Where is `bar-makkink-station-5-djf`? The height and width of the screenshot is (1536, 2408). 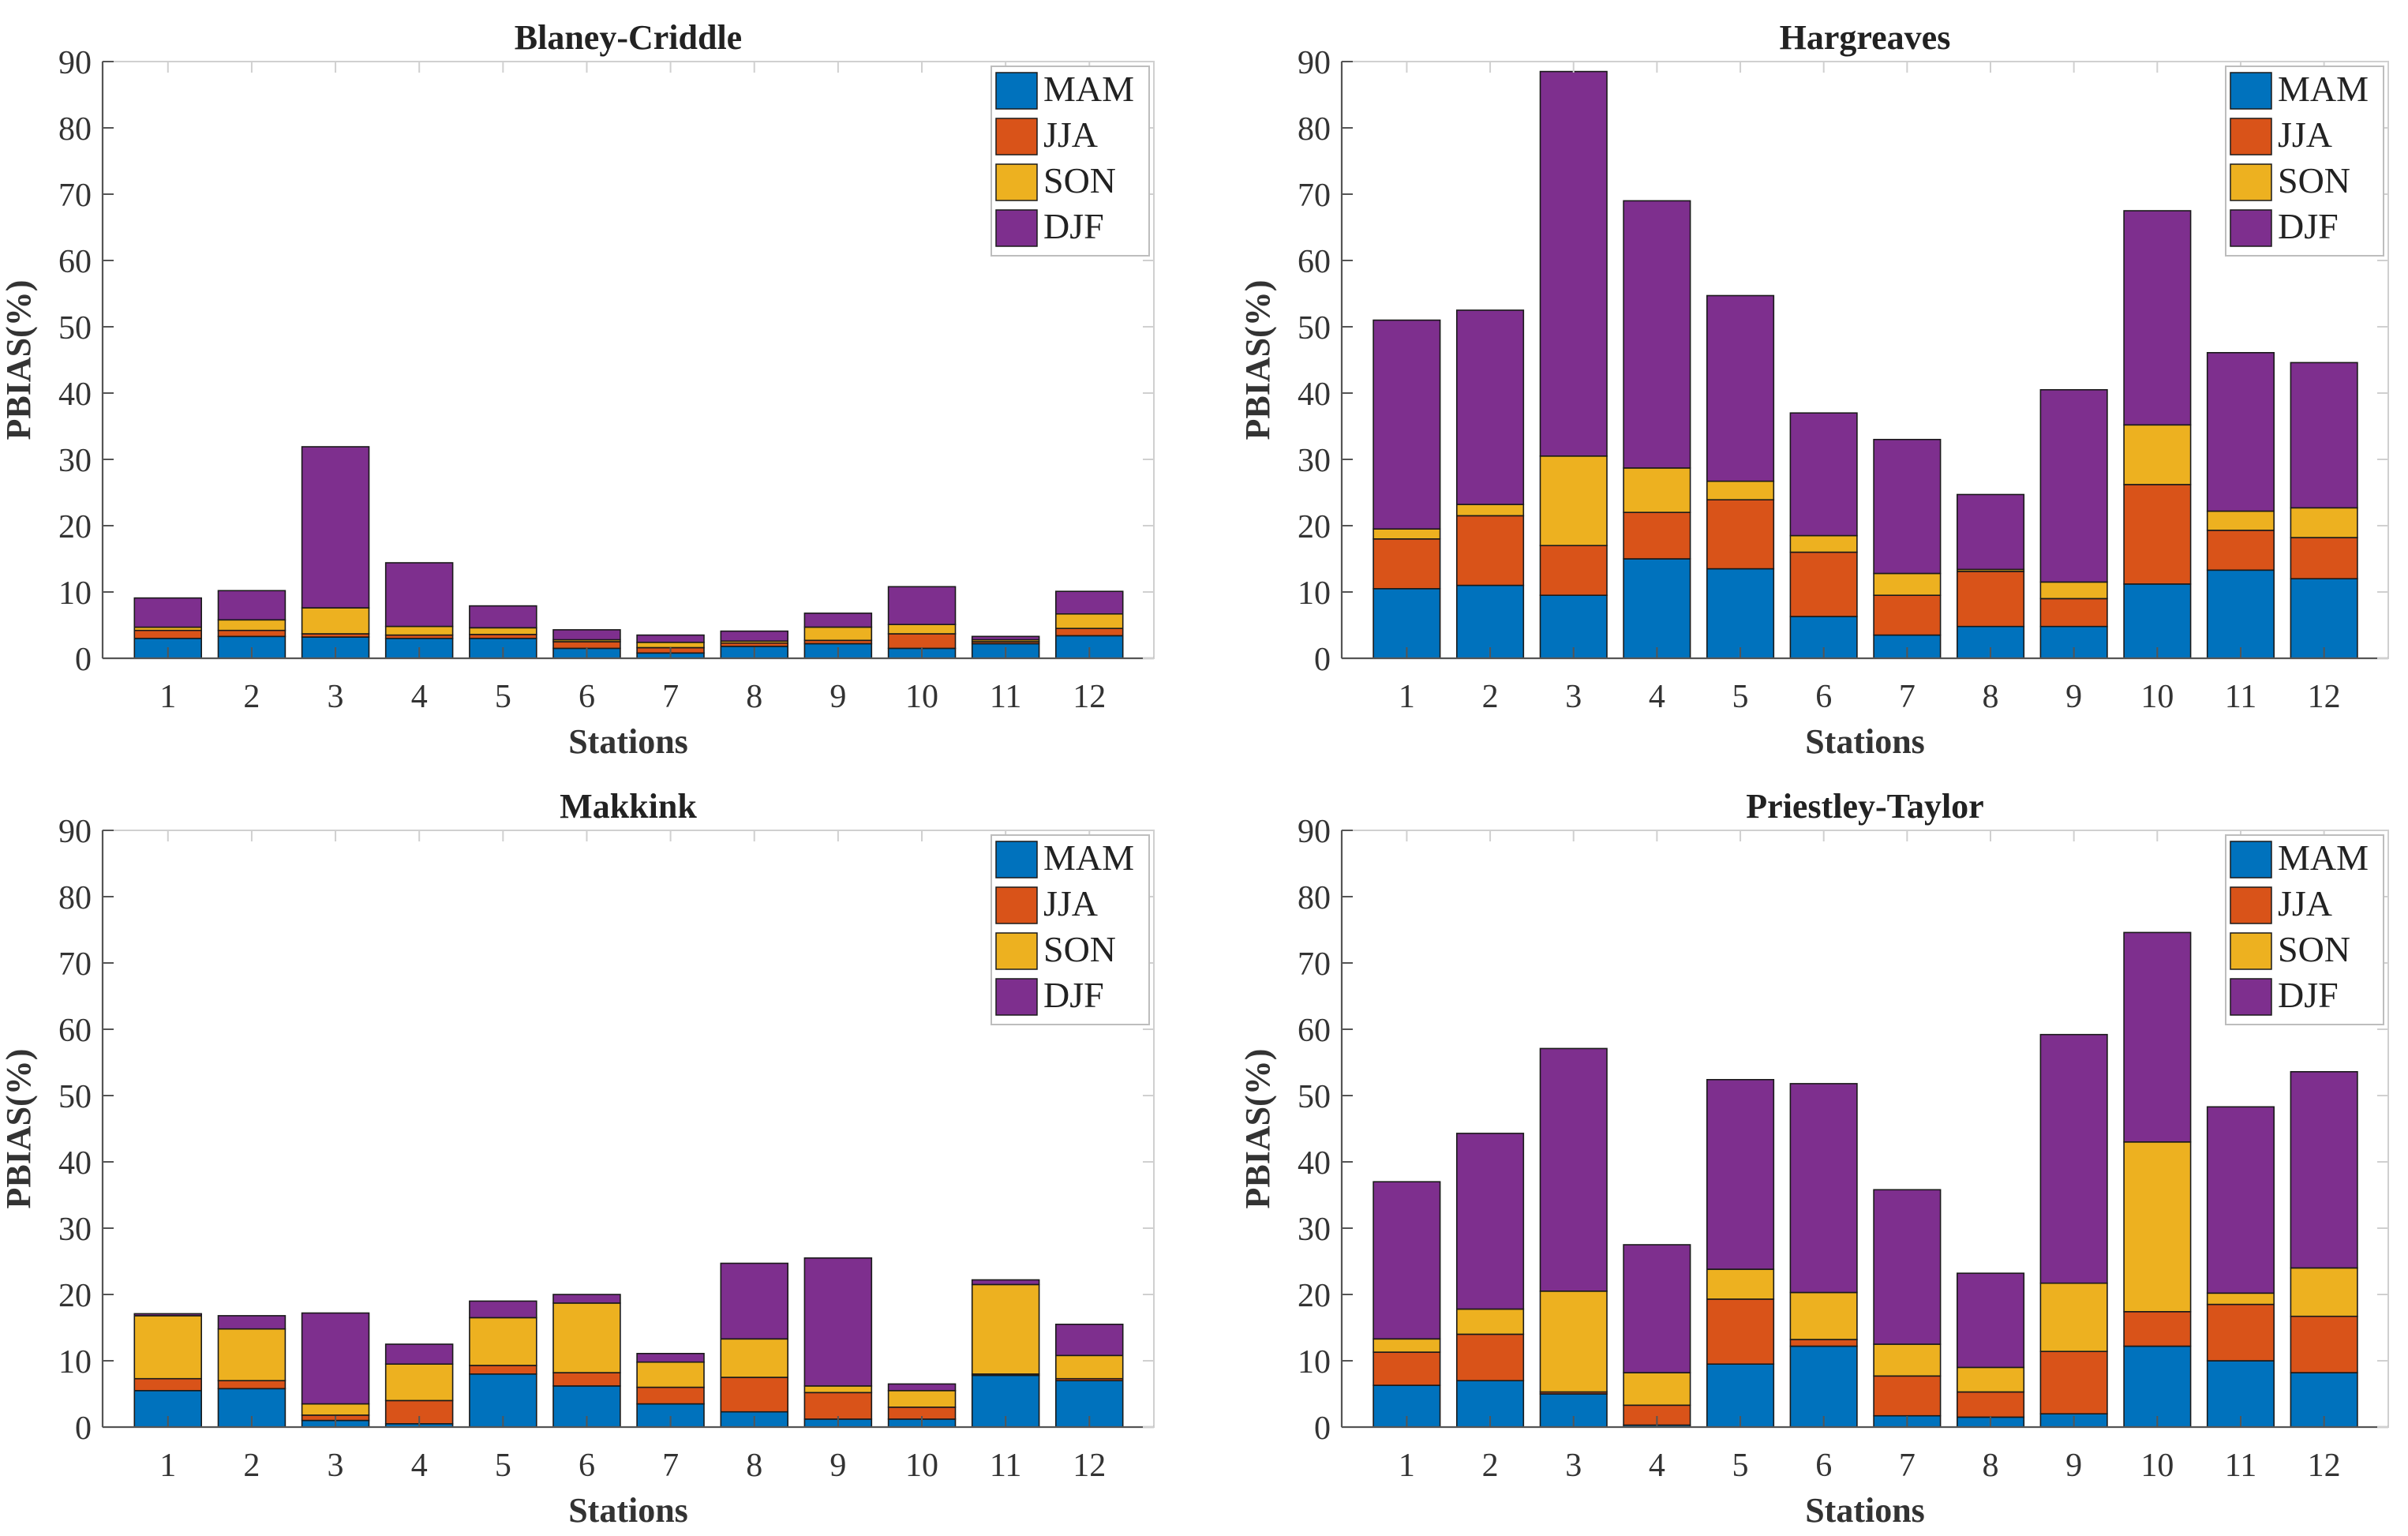 bar-makkink-station-5-djf is located at coordinates (503, 1309).